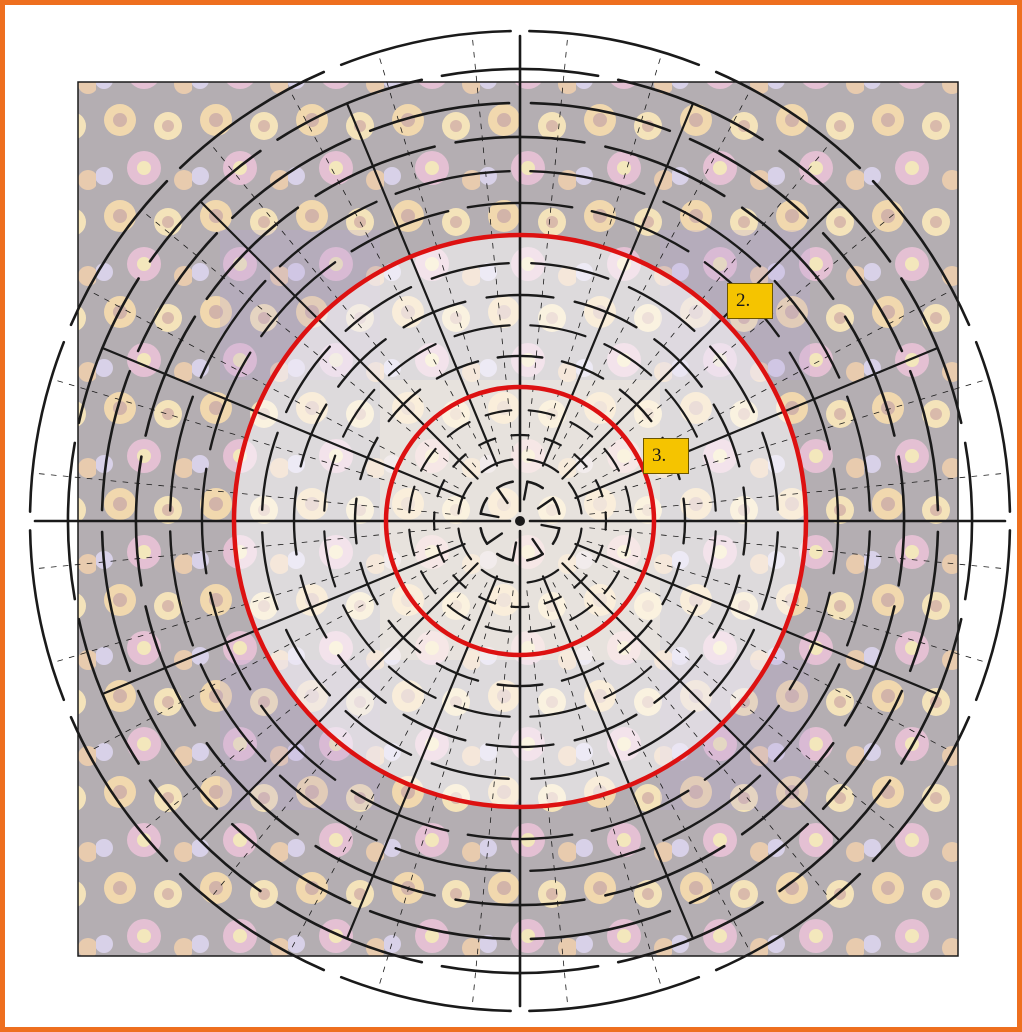  Describe the element at coordinates (750, 301) in the screenshot. I see `ring-label-2: 2.` at that location.